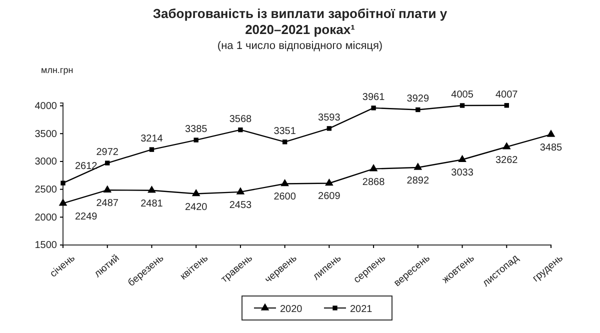  I want to click on chart-subtitle: (на 1 число відповідного місяця), so click(300, 46).